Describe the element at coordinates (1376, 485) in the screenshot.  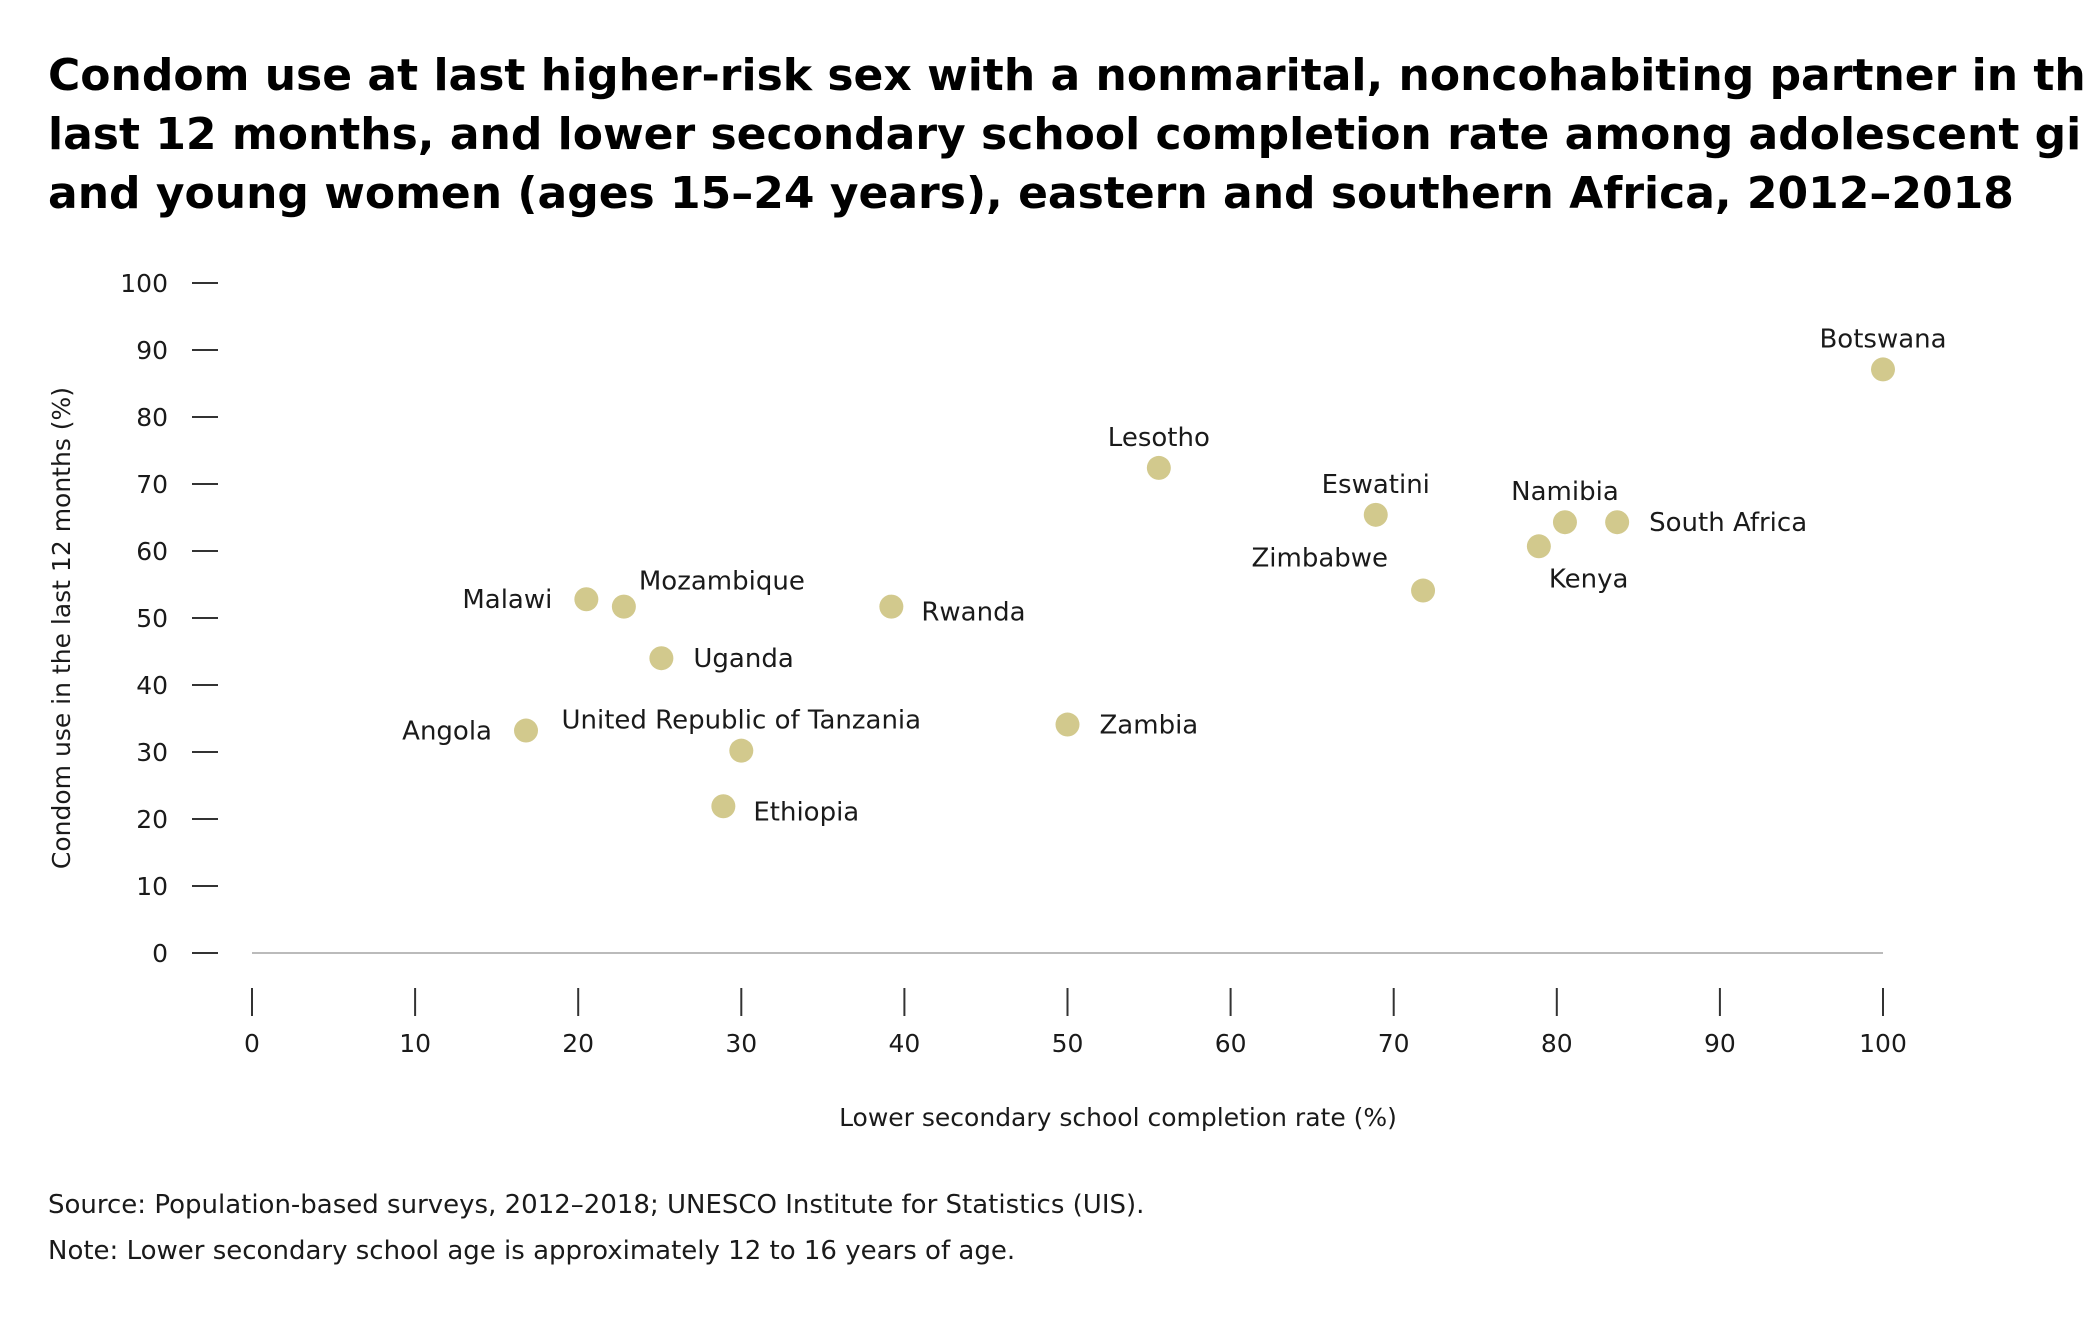
I see `data-point-label: Eswatini` at that location.